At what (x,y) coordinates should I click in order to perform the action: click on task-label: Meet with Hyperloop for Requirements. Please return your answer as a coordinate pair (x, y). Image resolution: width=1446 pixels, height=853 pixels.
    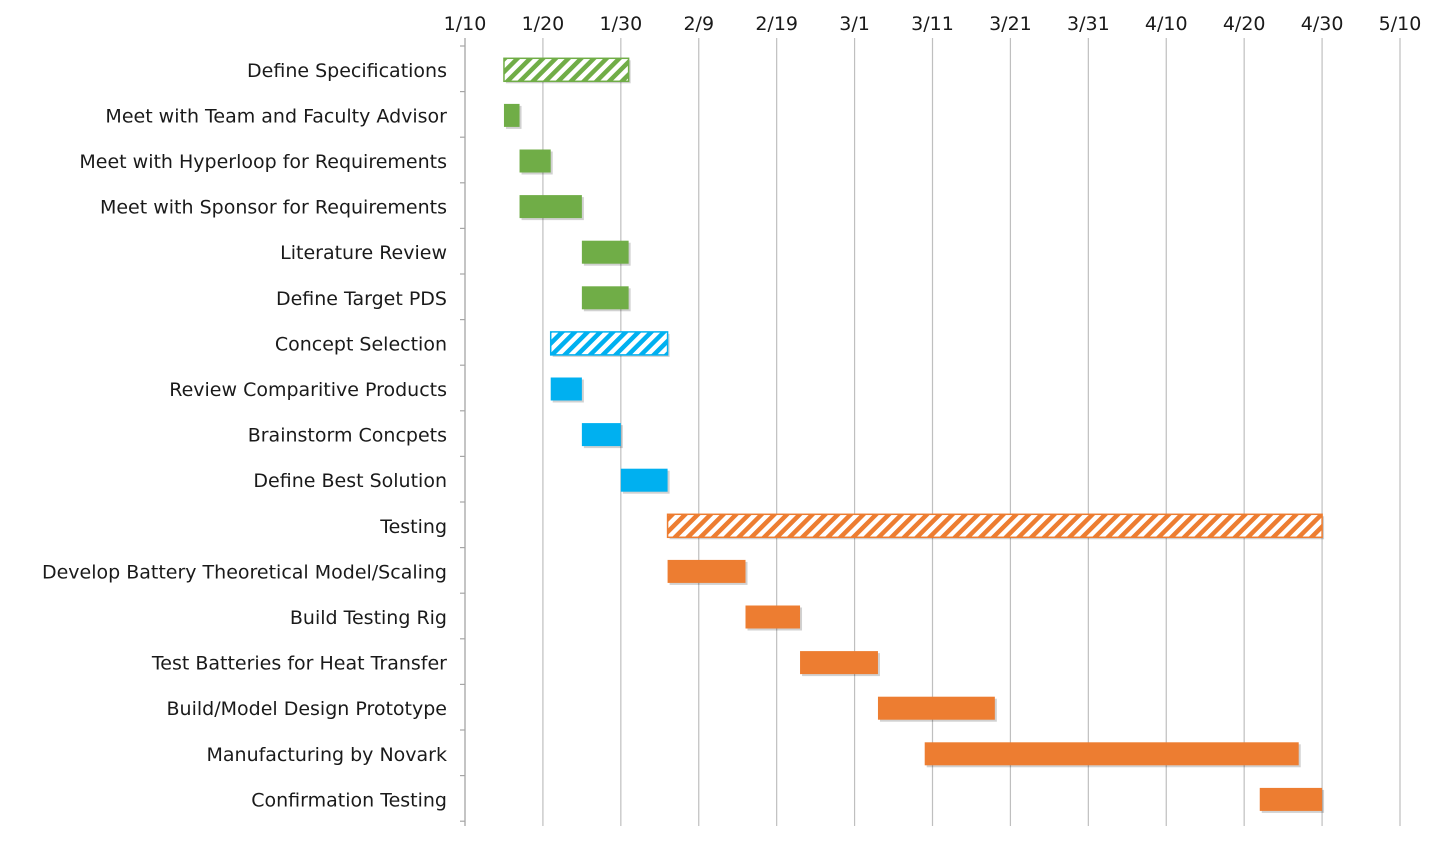
    Looking at the image, I should click on (263, 162).